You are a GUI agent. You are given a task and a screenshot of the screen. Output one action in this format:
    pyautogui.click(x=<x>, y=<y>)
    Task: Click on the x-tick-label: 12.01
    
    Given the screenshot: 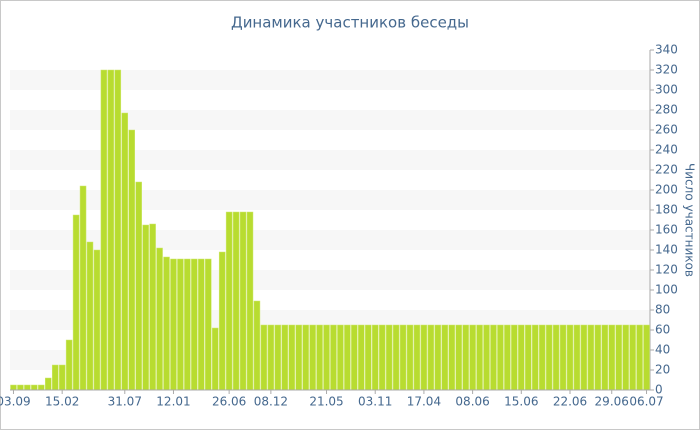 What is the action you would take?
    pyautogui.click(x=173, y=402)
    